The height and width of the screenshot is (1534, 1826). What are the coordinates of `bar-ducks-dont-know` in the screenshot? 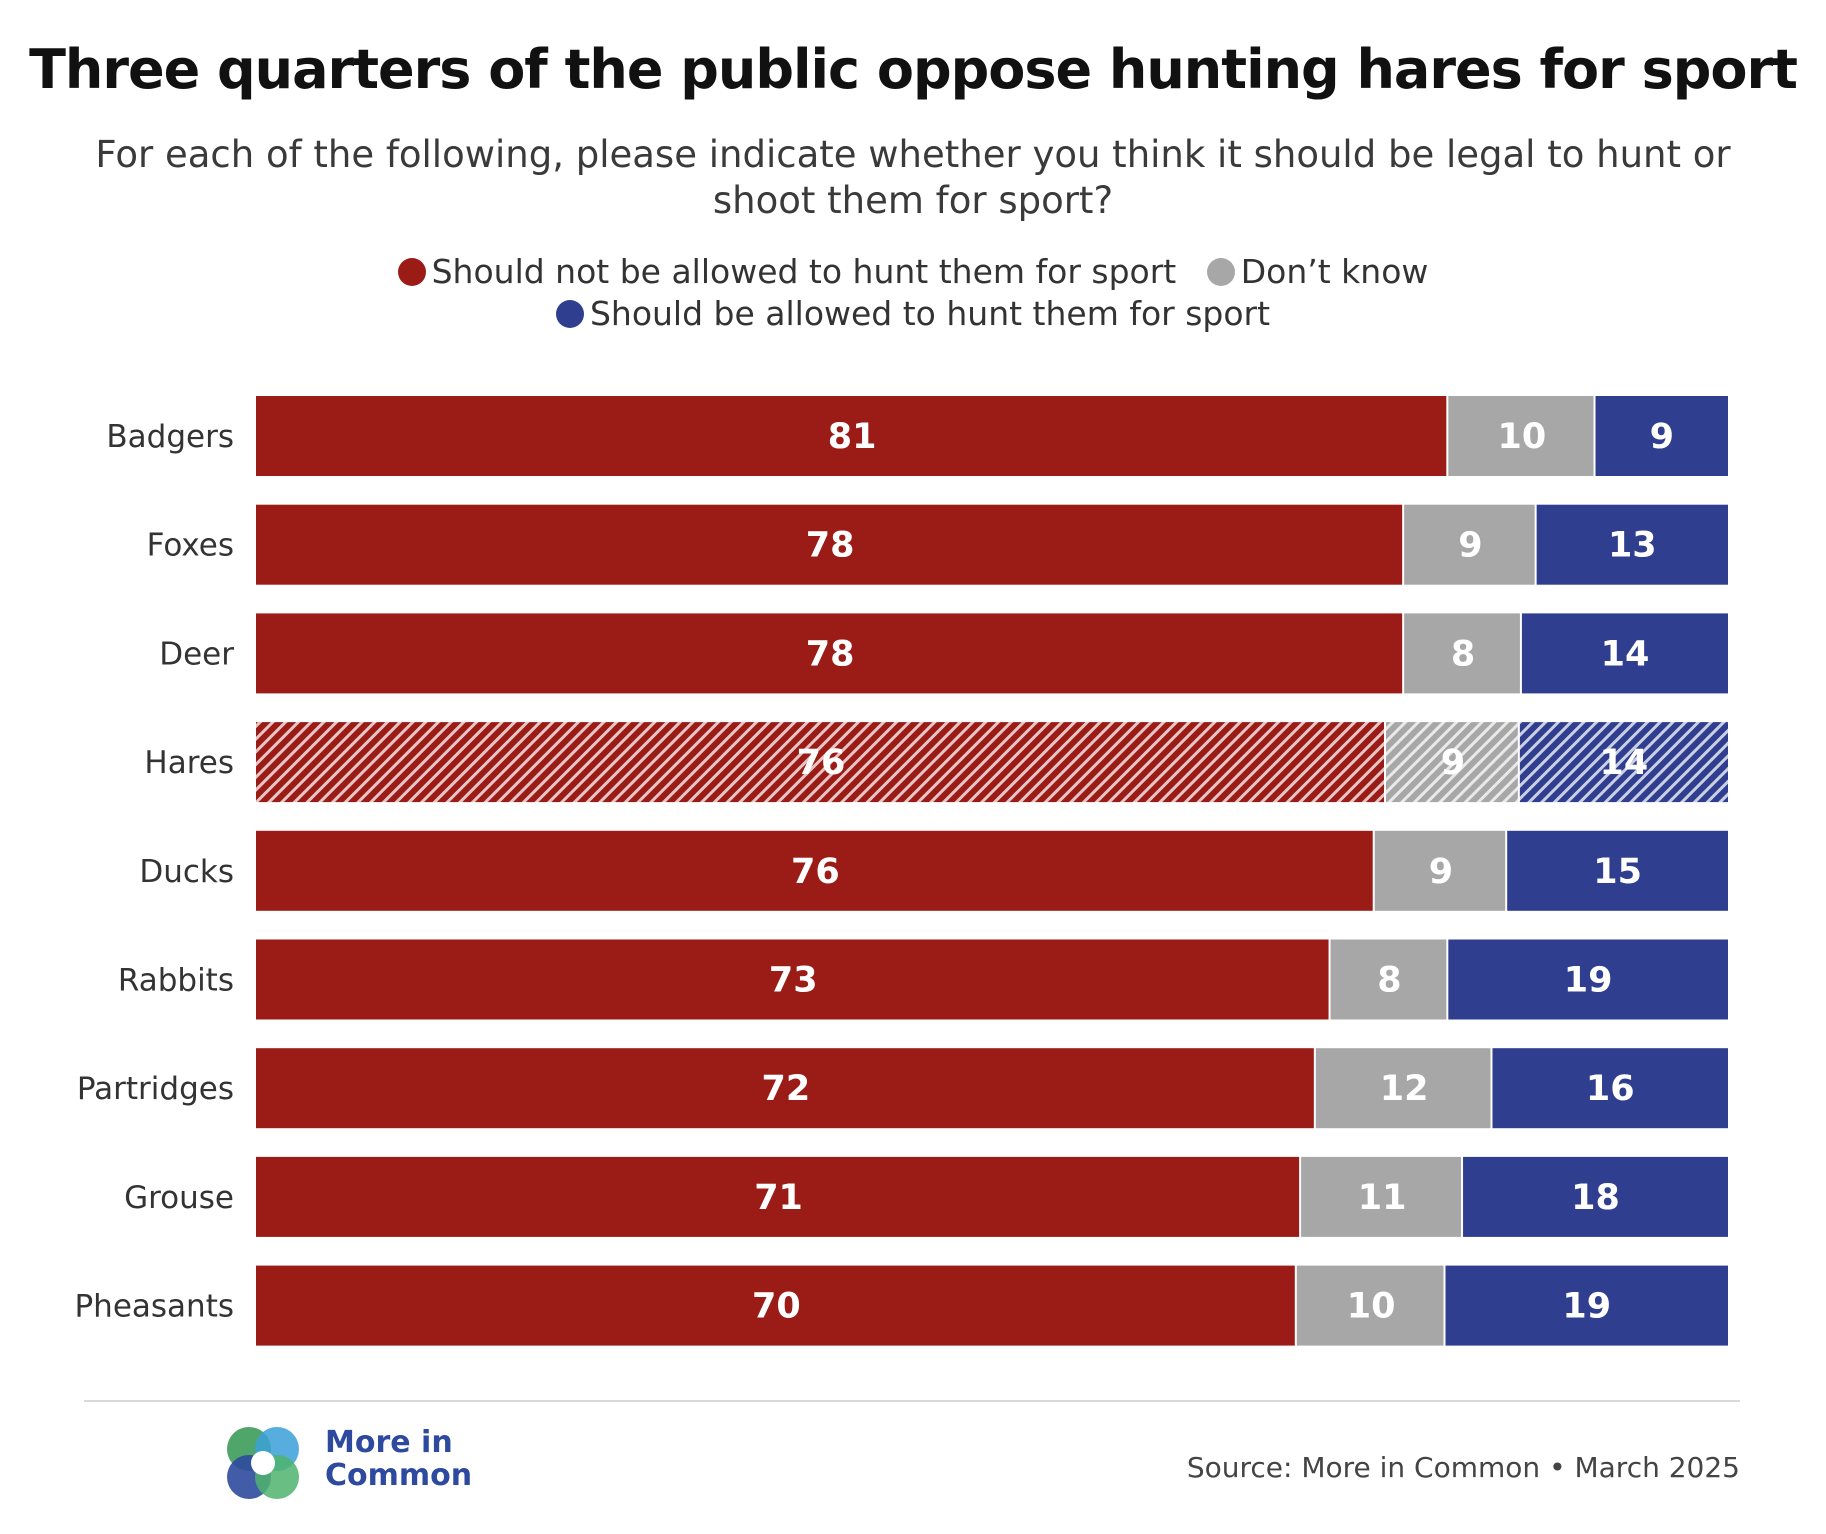 It's located at (1440, 870).